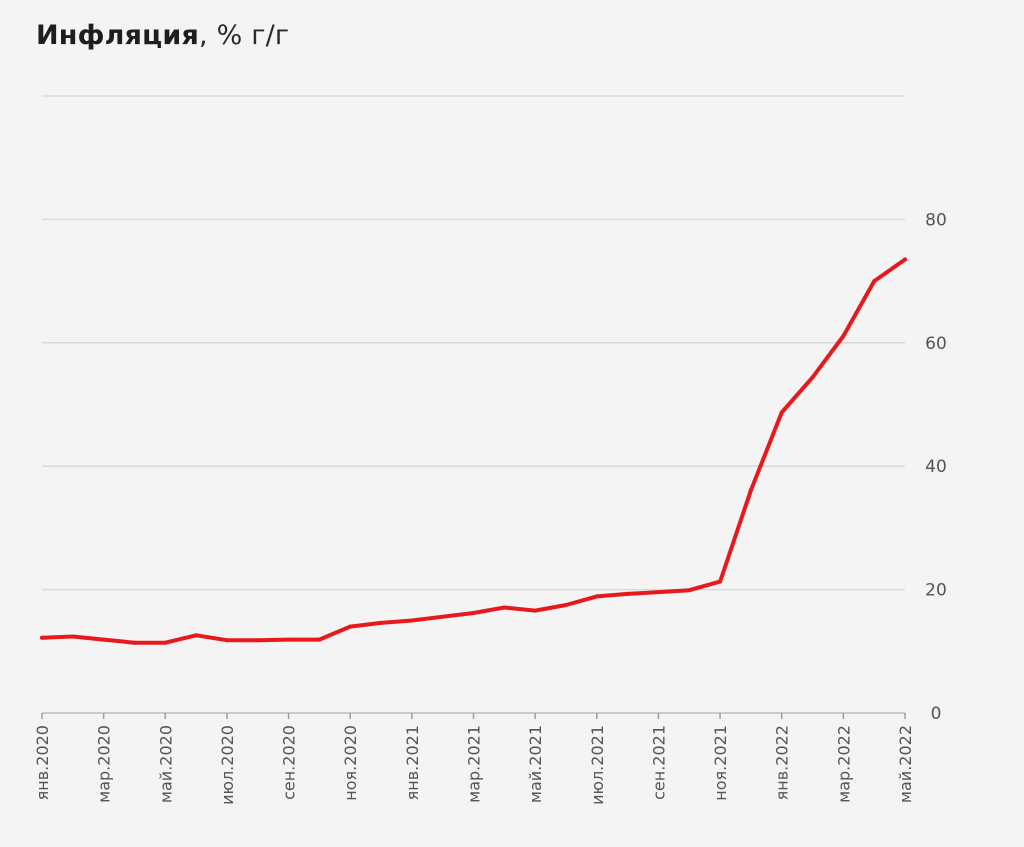 This screenshot has width=1024, height=847. I want to click on x-tick-label: июл.2021, so click(597, 765).